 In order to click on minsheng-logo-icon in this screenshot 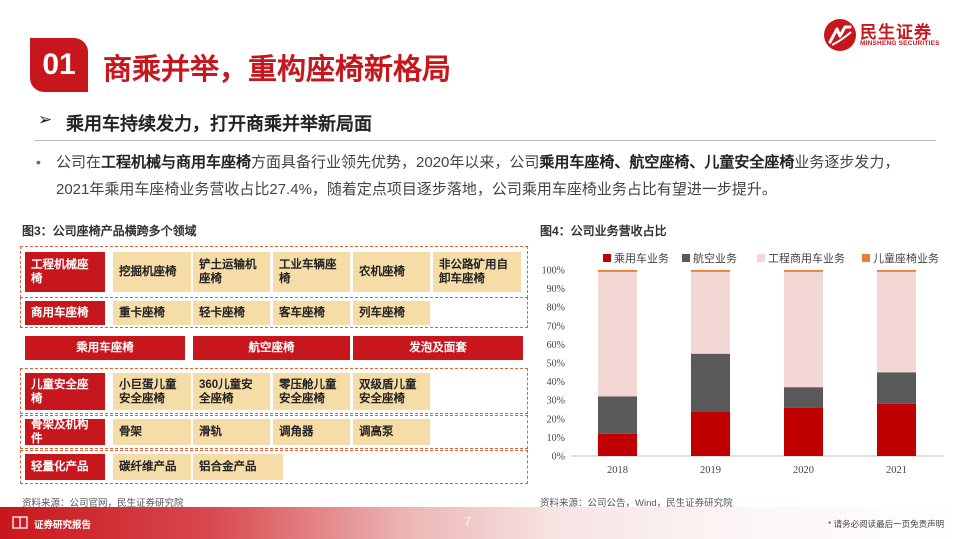, I will do `click(840, 35)`.